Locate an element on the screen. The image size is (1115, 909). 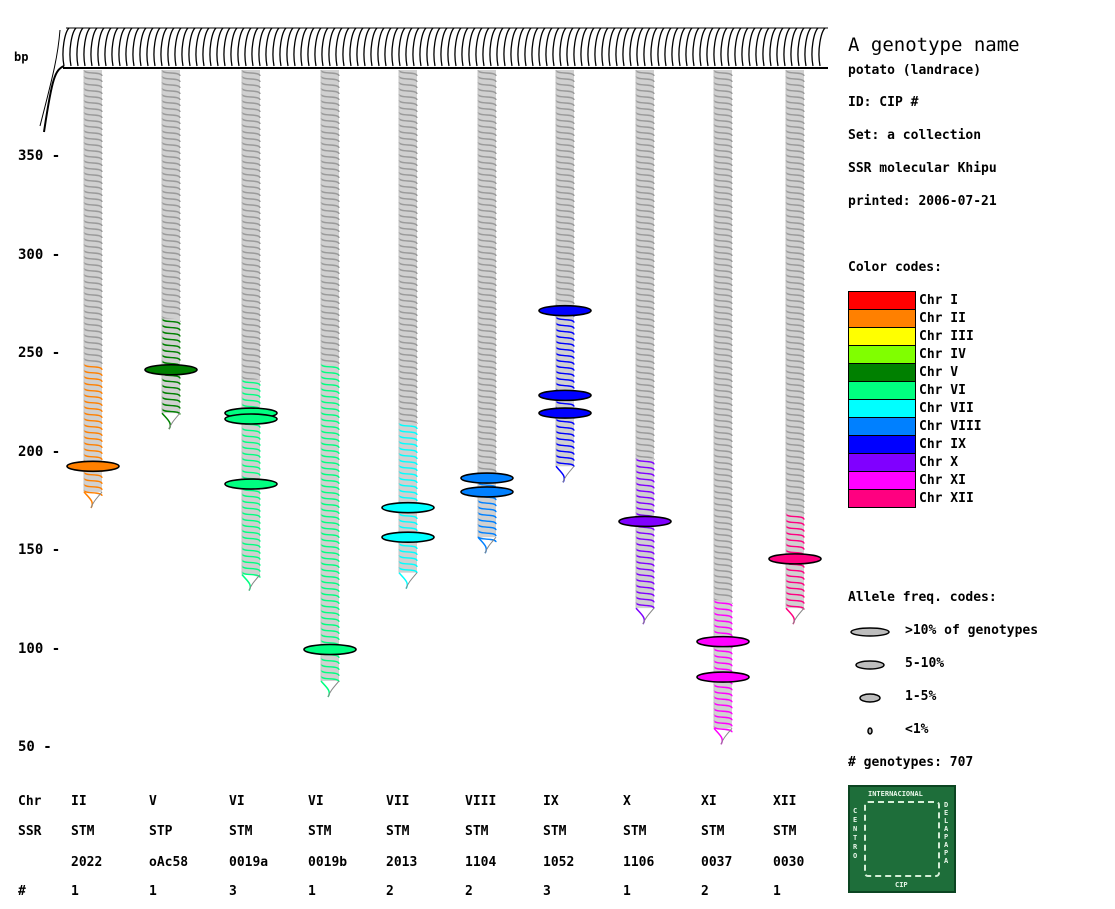
legend-row: Chr VI is located at coordinates (915, 390).